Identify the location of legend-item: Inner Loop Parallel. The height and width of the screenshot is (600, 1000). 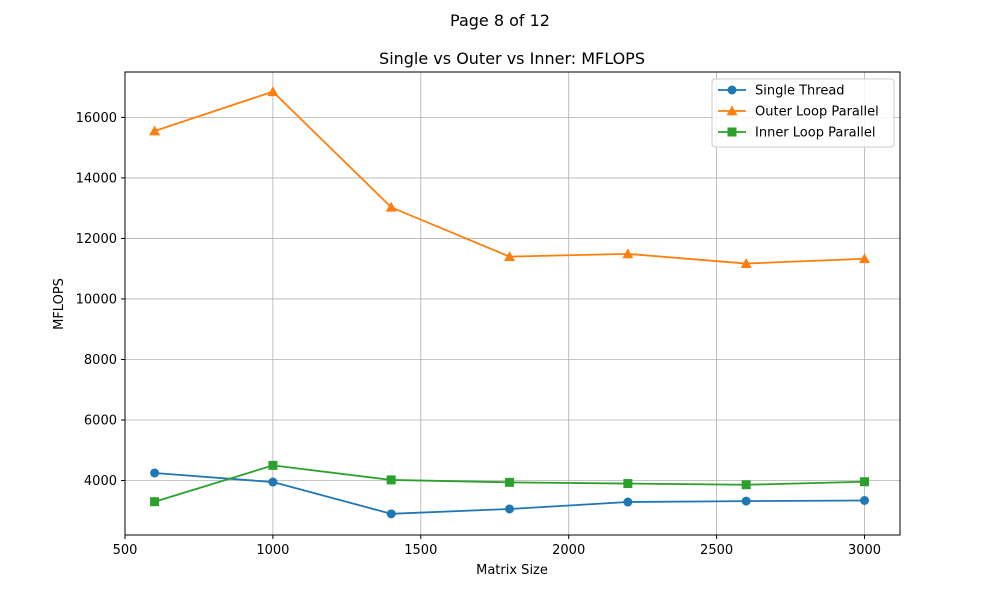
(796, 133).